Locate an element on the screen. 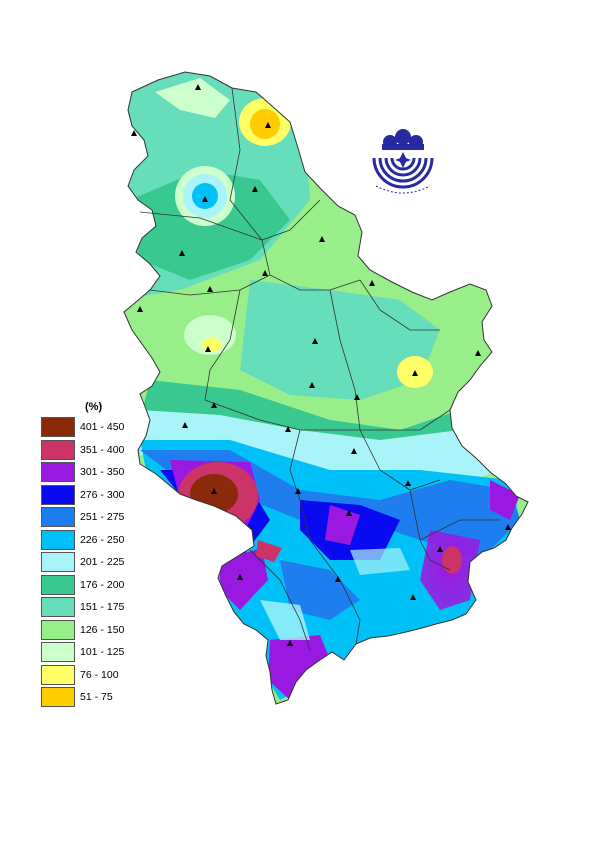 The image size is (595, 842). legend-item: 176 - 200 is located at coordinates (101, 585).